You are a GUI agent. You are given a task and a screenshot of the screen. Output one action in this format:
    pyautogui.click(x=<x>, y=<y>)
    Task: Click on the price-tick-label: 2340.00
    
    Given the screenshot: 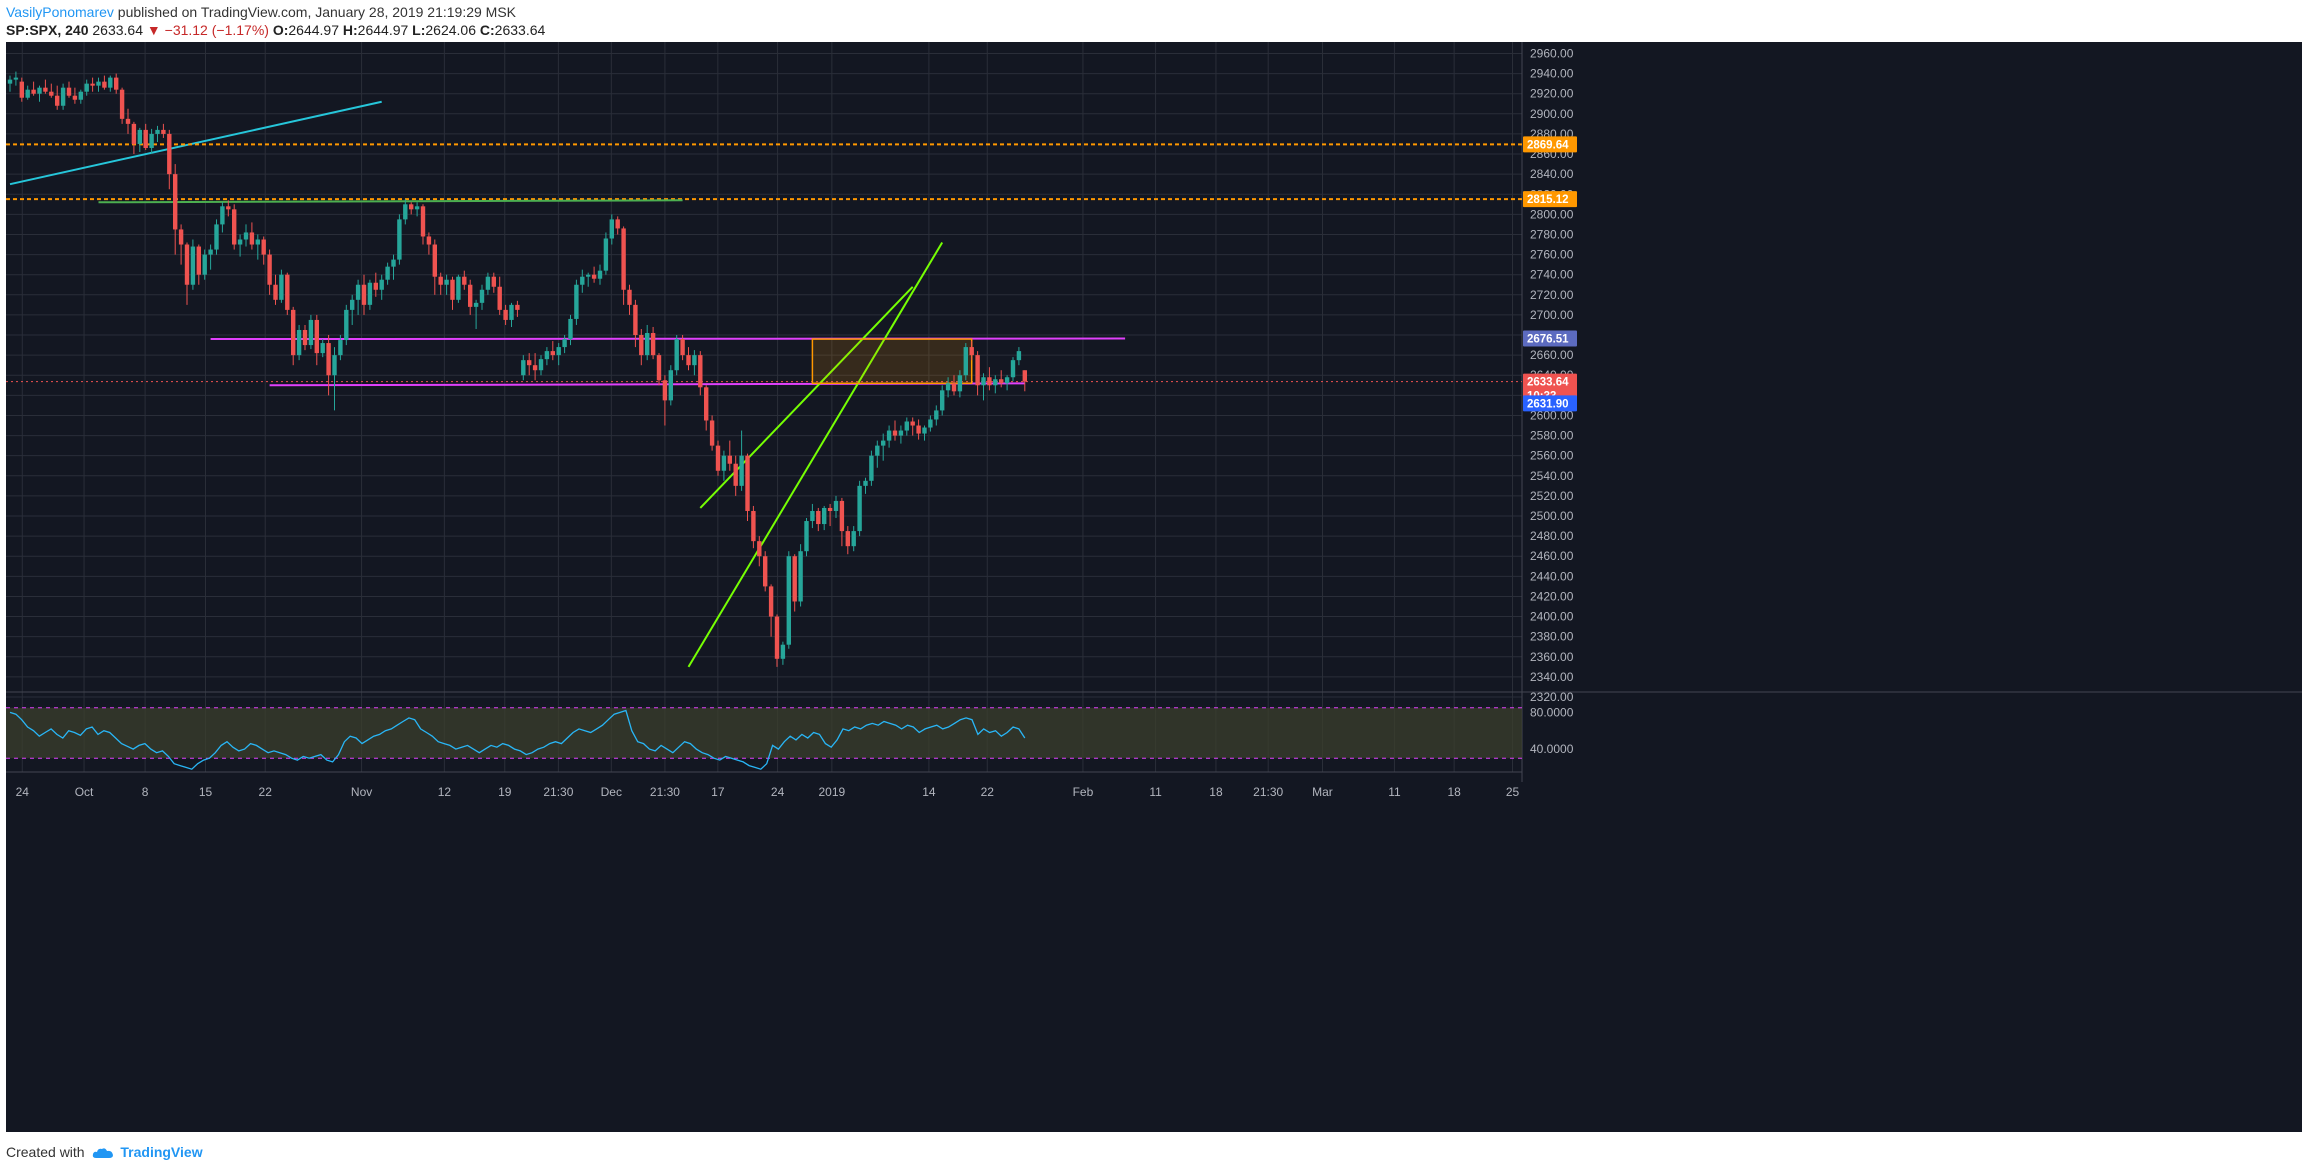 What is the action you would take?
    pyautogui.click(x=1552, y=677)
    